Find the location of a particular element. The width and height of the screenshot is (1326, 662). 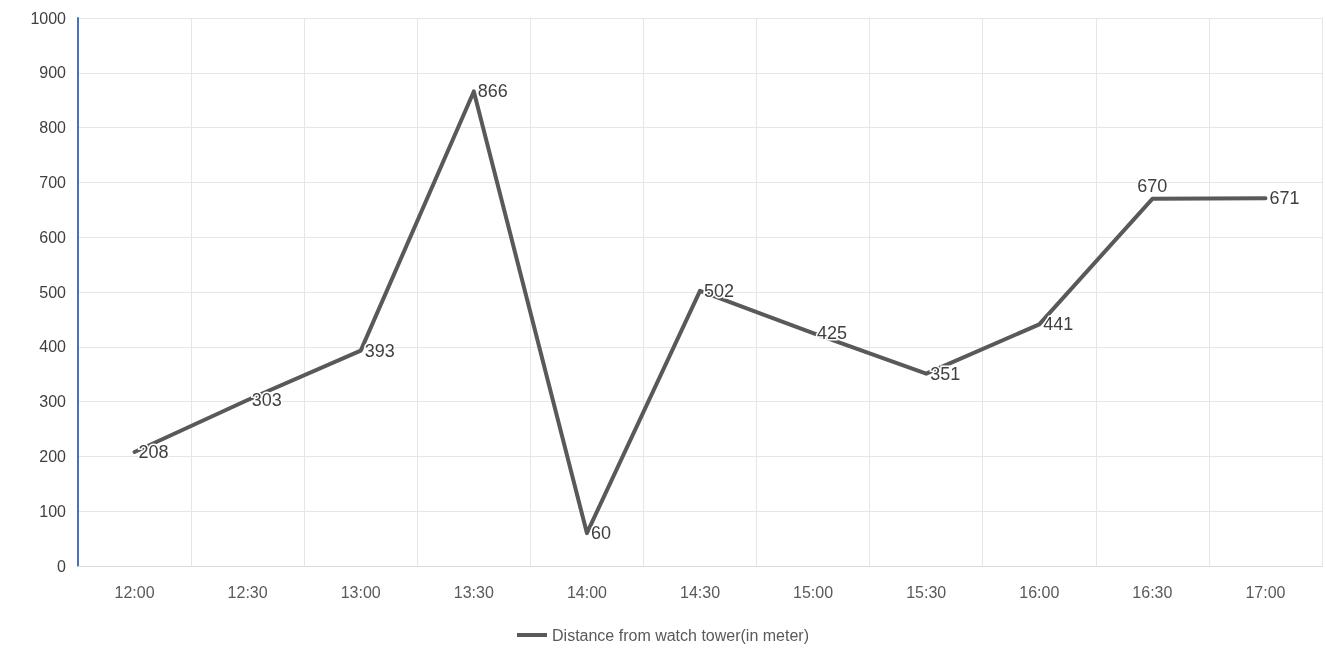

data-label: 866 is located at coordinates (492, 91).